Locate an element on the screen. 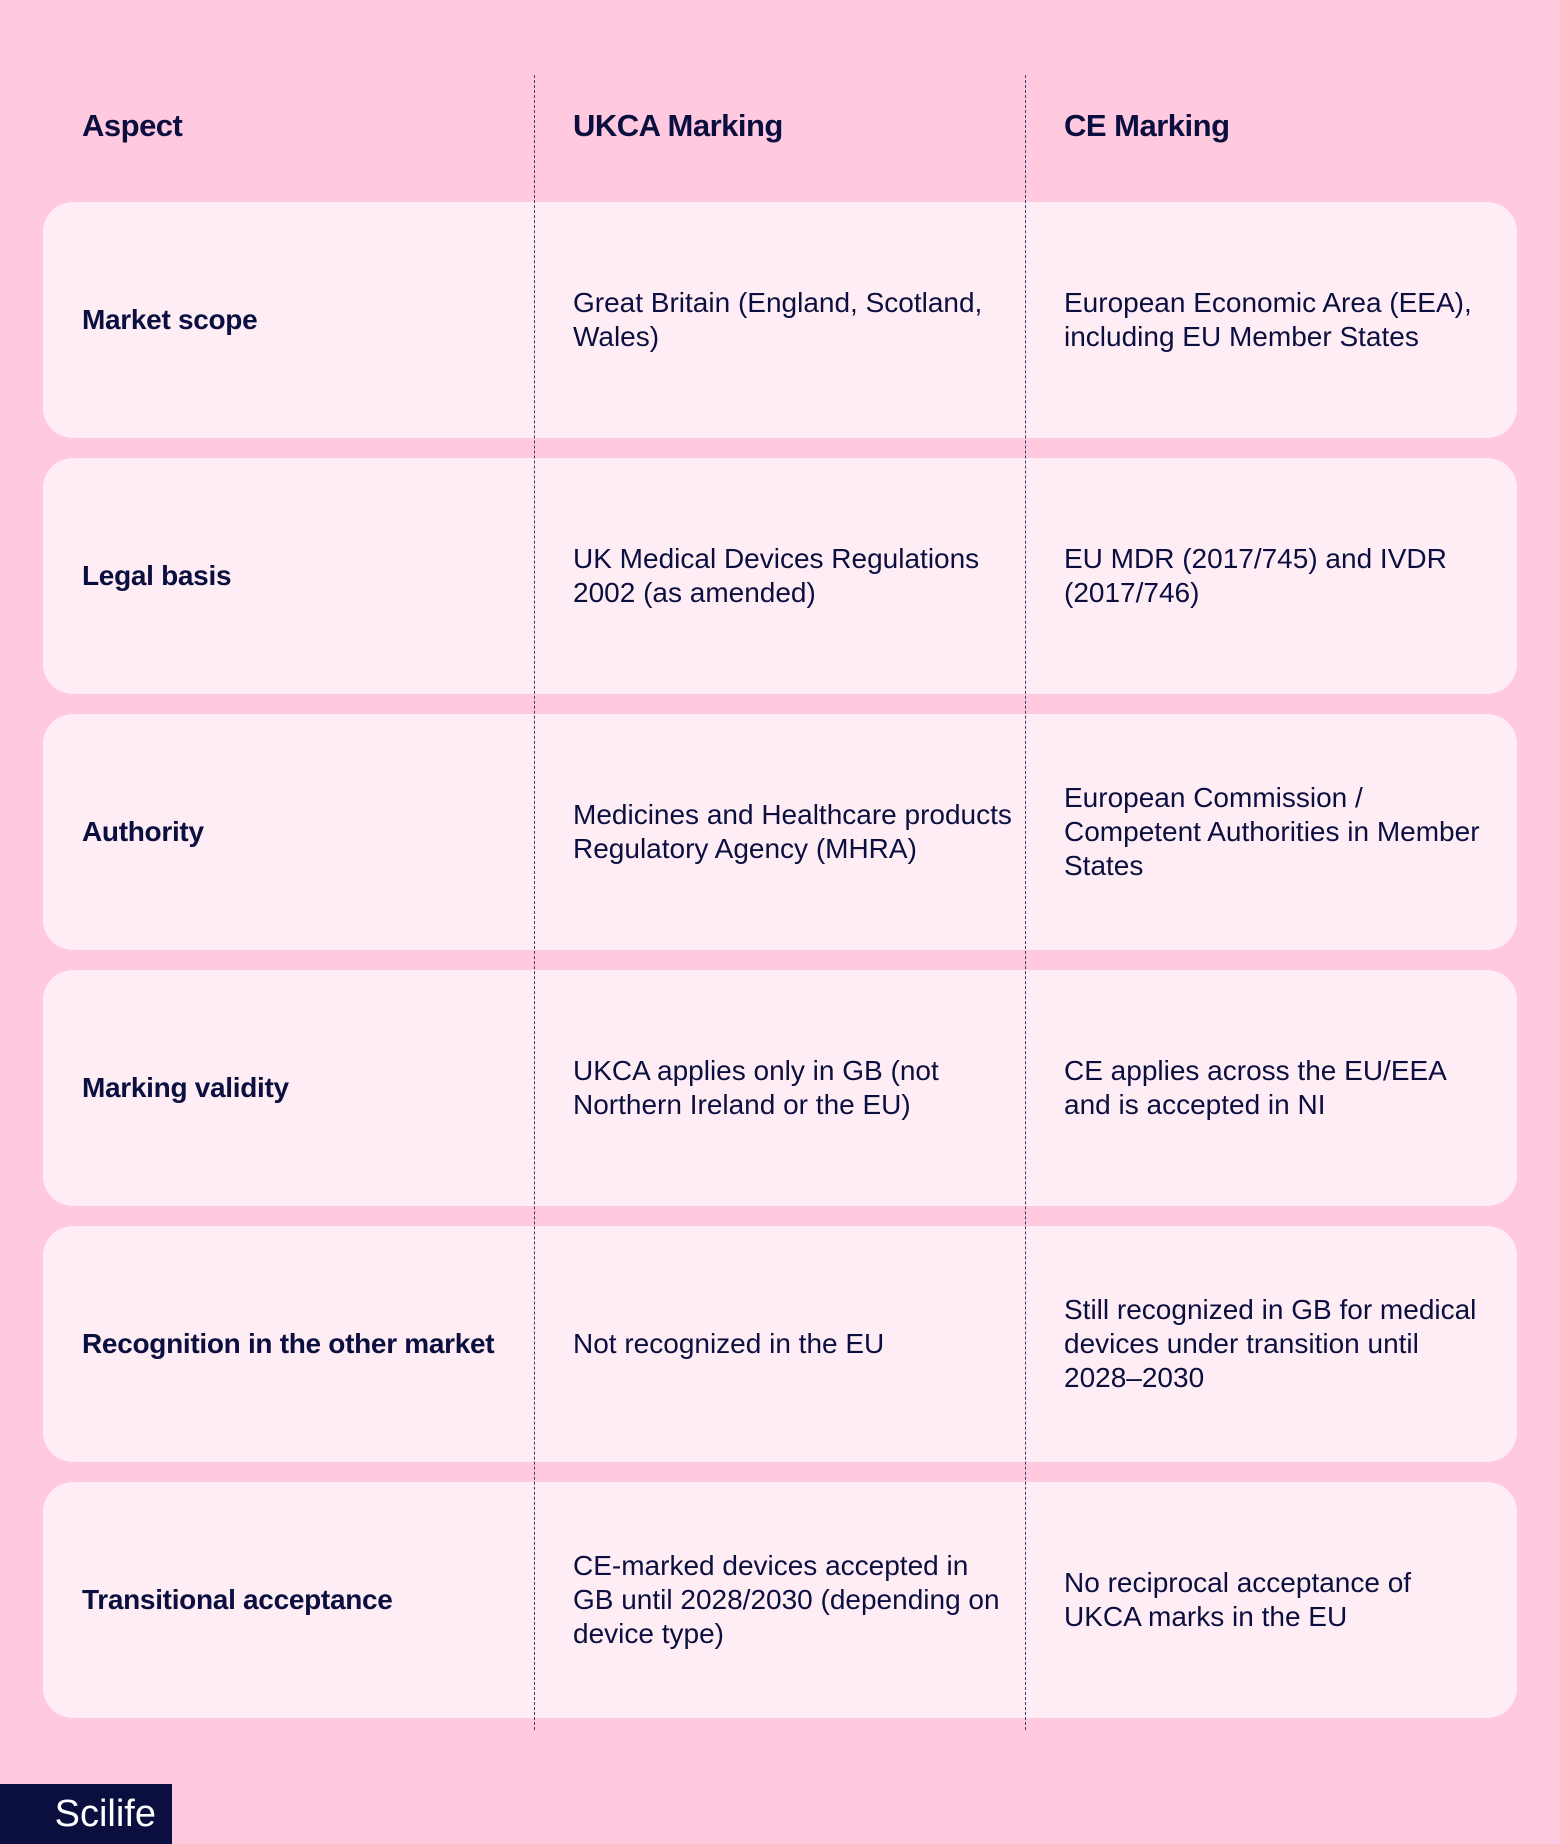 This screenshot has height=1844, width=1560. cell-text: Market scope is located at coordinates (170, 319).